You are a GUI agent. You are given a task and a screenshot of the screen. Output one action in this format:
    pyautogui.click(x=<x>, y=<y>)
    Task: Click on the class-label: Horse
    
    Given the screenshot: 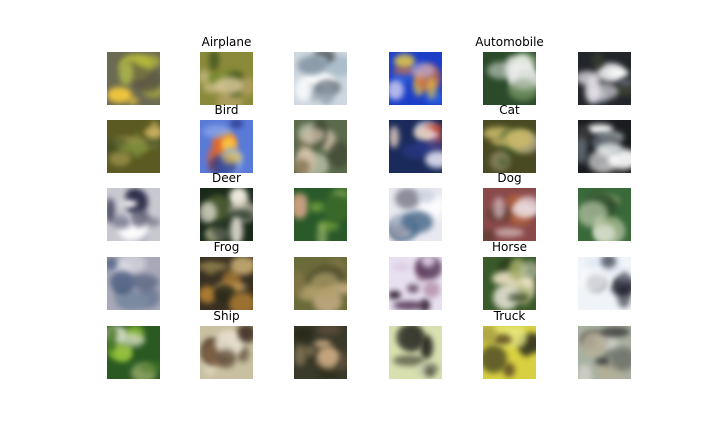 What is the action you would take?
    pyautogui.click(x=509, y=247)
    